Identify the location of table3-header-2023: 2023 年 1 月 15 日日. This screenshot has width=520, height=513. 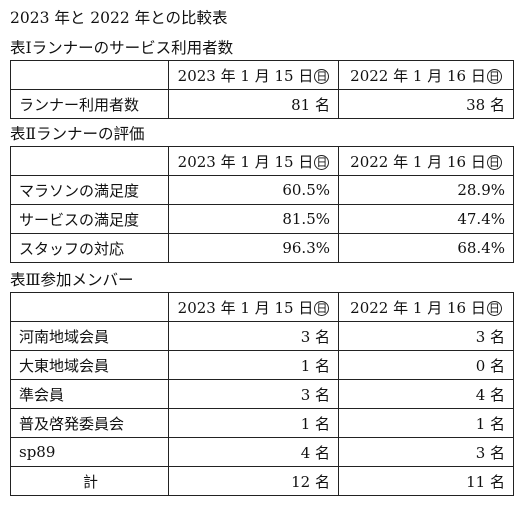
(253, 307).